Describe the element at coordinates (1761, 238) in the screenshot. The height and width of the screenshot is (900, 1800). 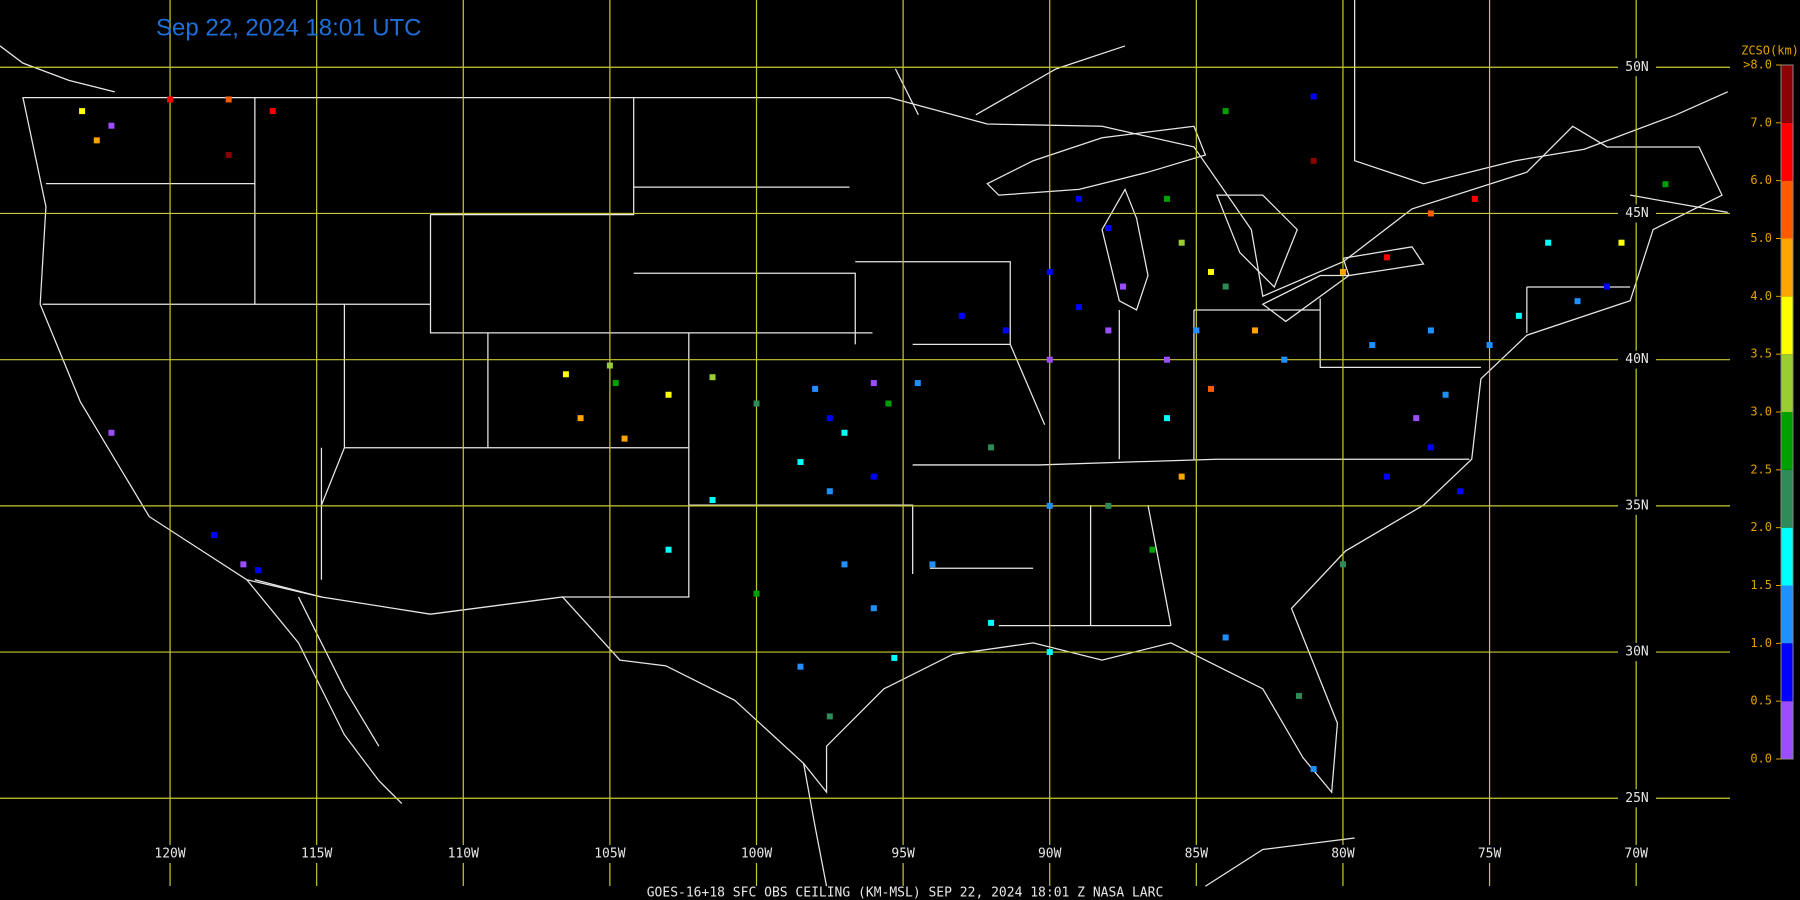
I see `colorbar-label: 5.0` at that location.